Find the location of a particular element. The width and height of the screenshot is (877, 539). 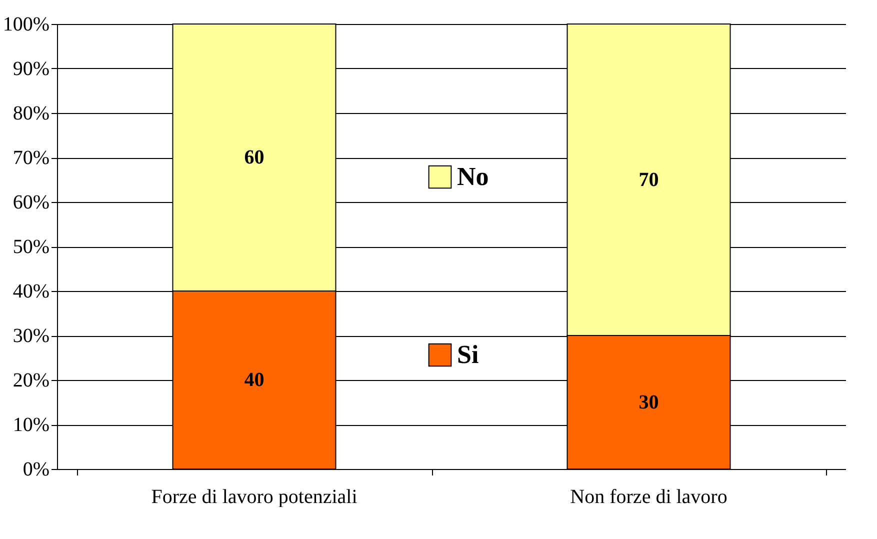

y-tick-label: 70% is located at coordinates (31, 158).